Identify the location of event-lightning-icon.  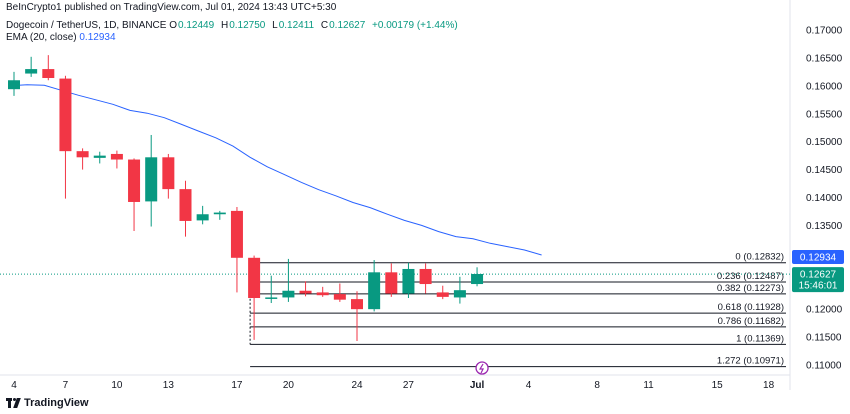
(481, 368).